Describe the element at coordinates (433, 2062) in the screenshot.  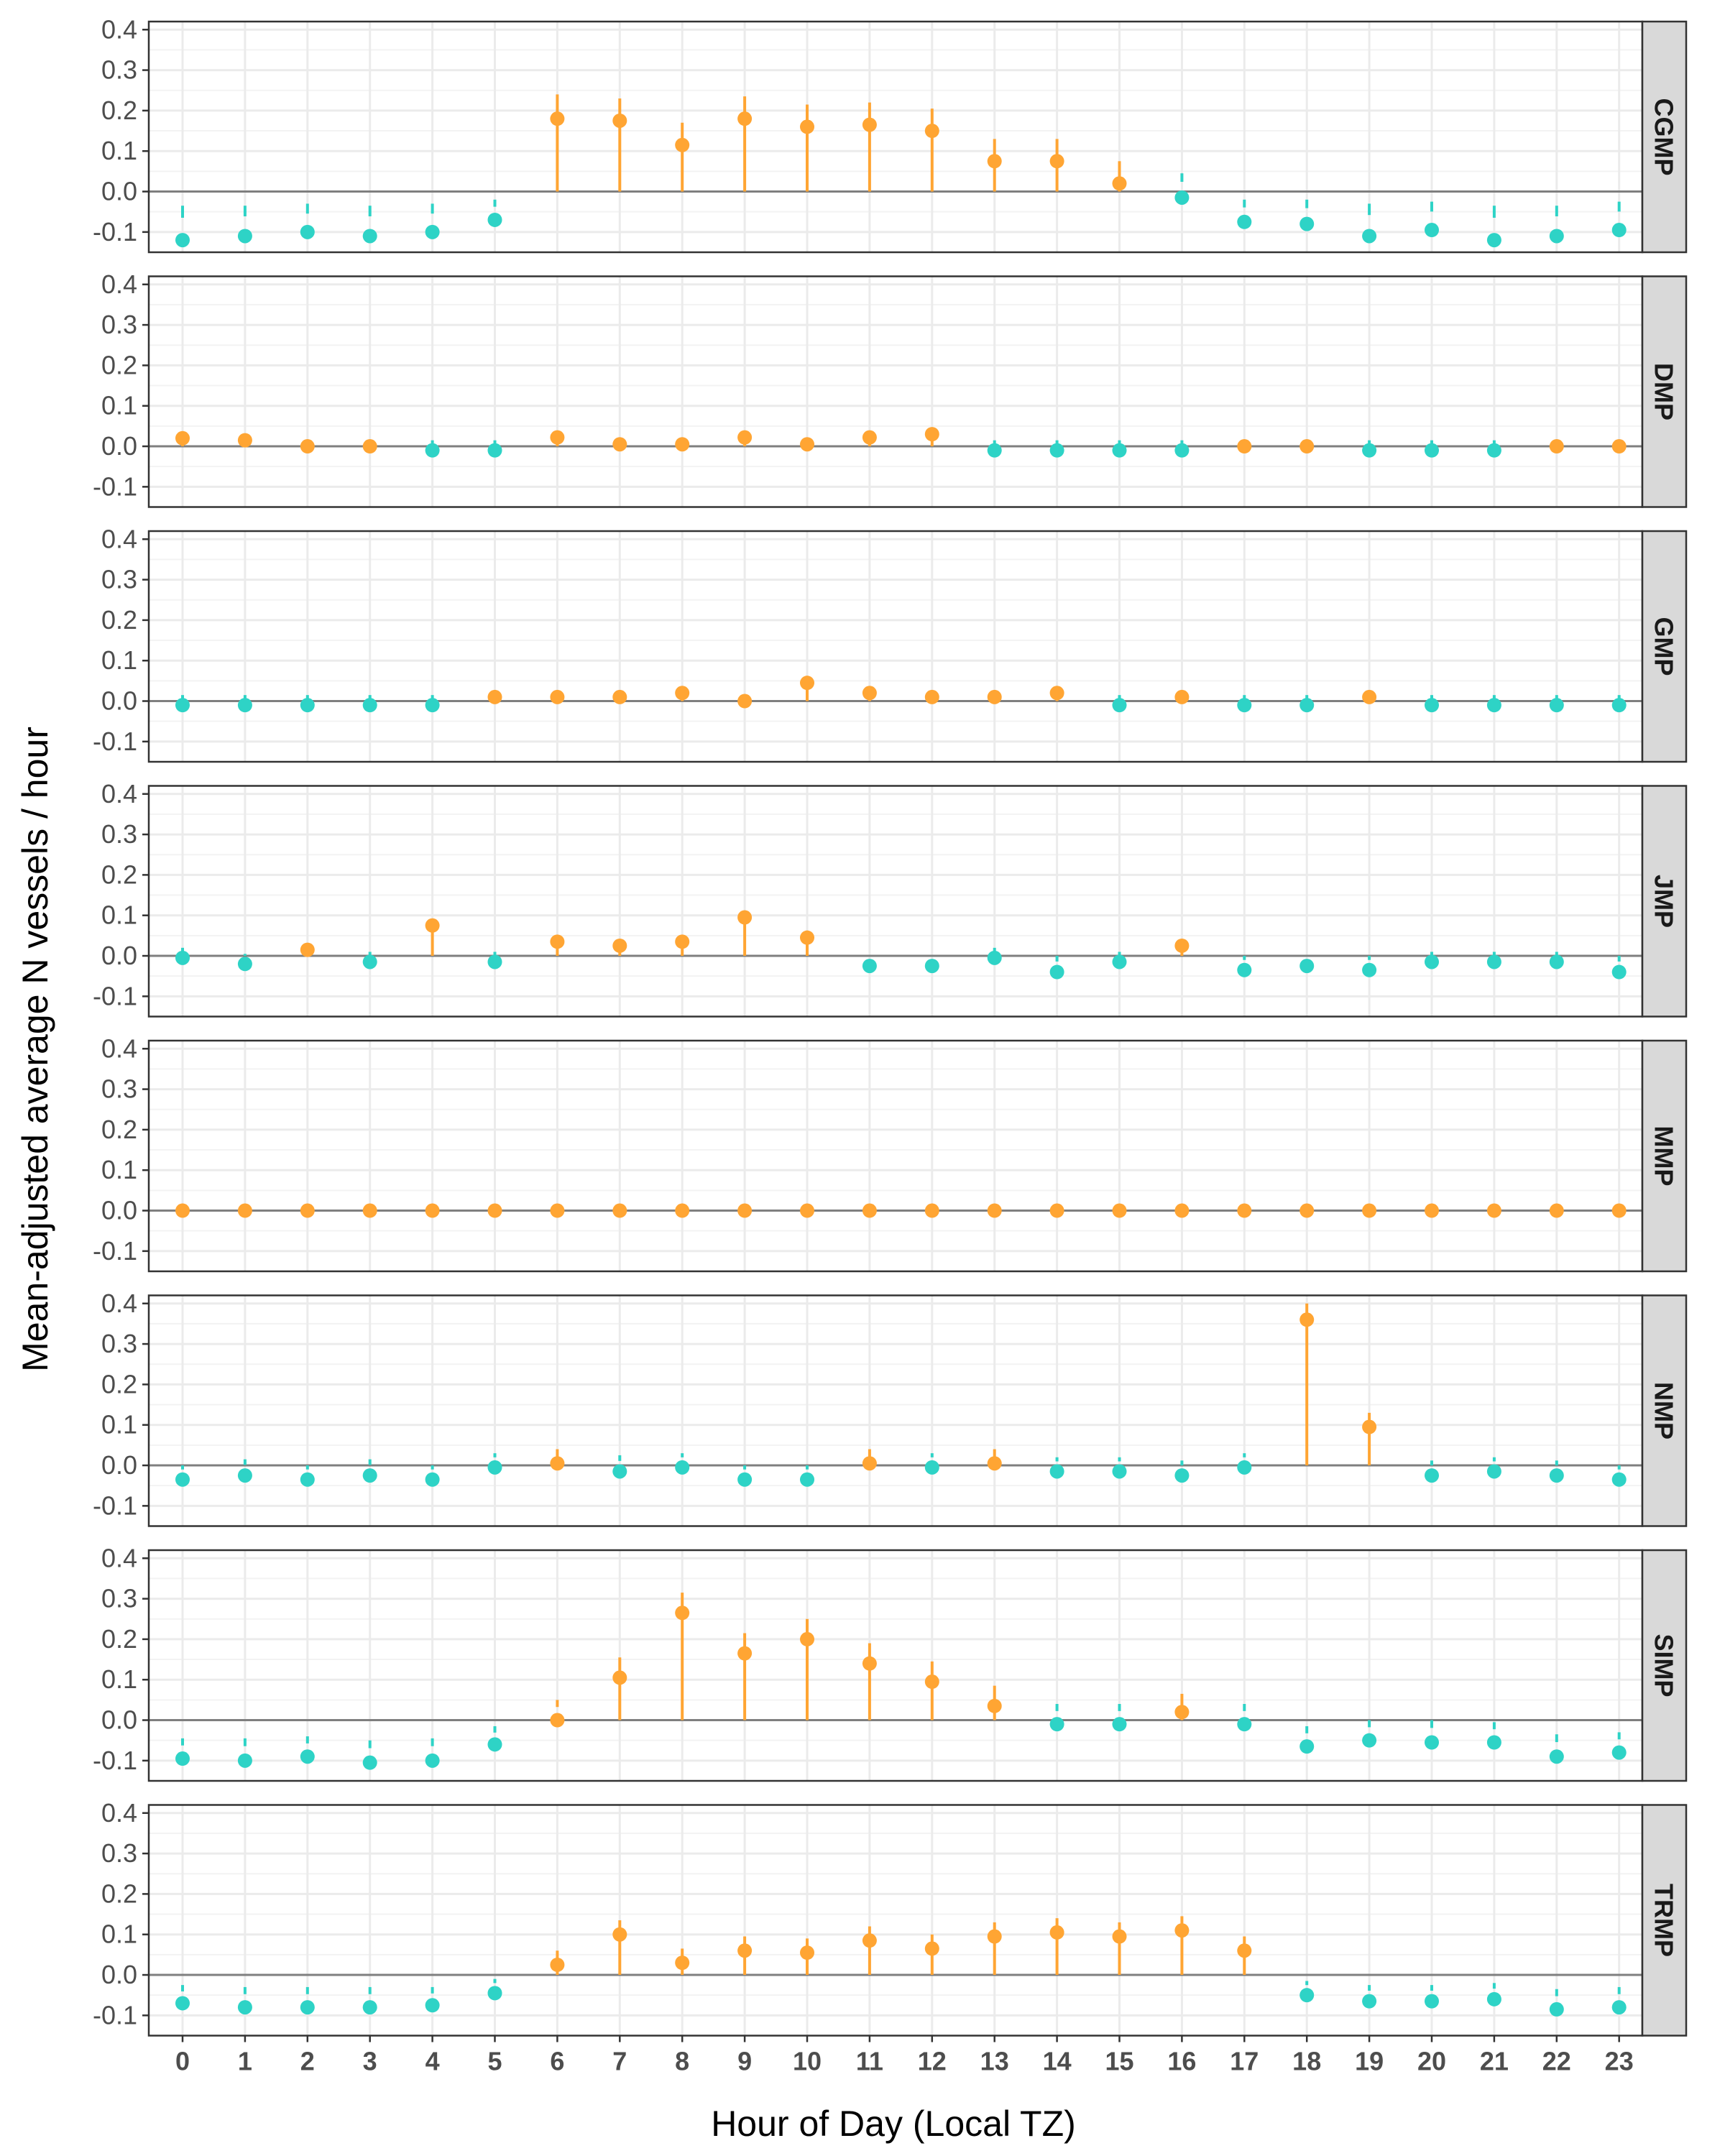
I see `x-tick-label: 4` at that location.